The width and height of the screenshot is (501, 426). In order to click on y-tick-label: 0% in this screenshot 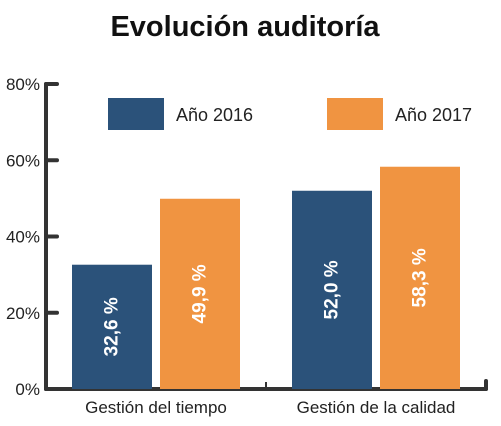, I will do `click(27, 389)`.